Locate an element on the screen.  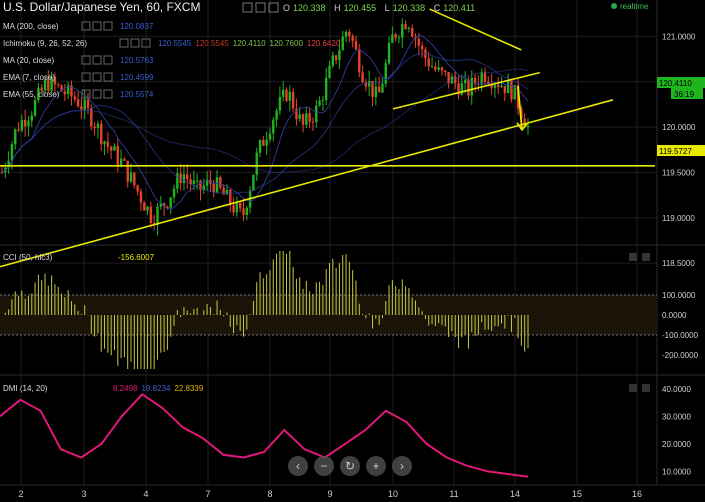
dmi-tick-label: 10.0000 is located at coordinates (676, 471).